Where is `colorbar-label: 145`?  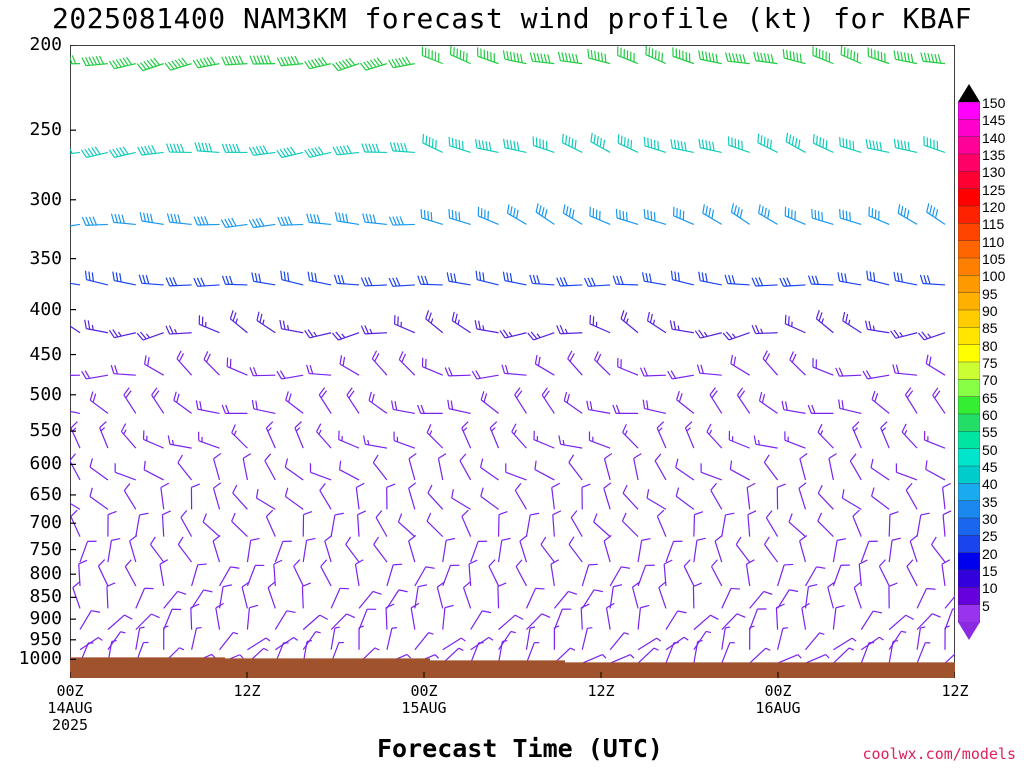
colorbar-label: 145 is located at coordinates (994, 120).